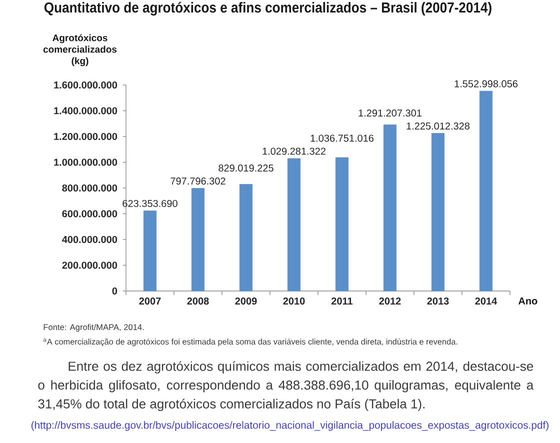 This screenshot has width=560, height=443. What do you see at coordinates (438, 301) in the screenshot?
I see `x-tick-label: 2013` at bounding box center [438, 301].